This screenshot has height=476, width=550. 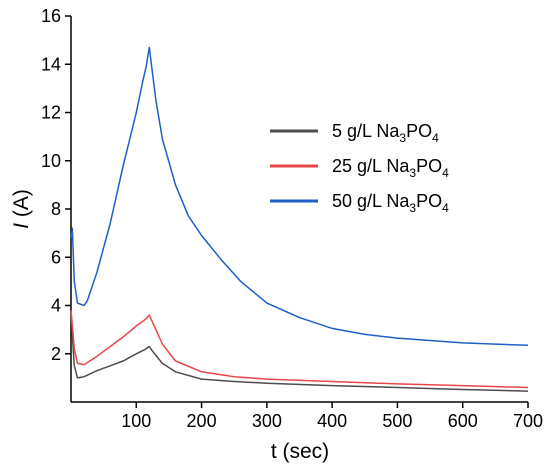 What do you see at coordinates (390, 168) in the screenshot?
I see `legend-label-1: 25 g/L Na3PO4` at bounding box center [390, 168].